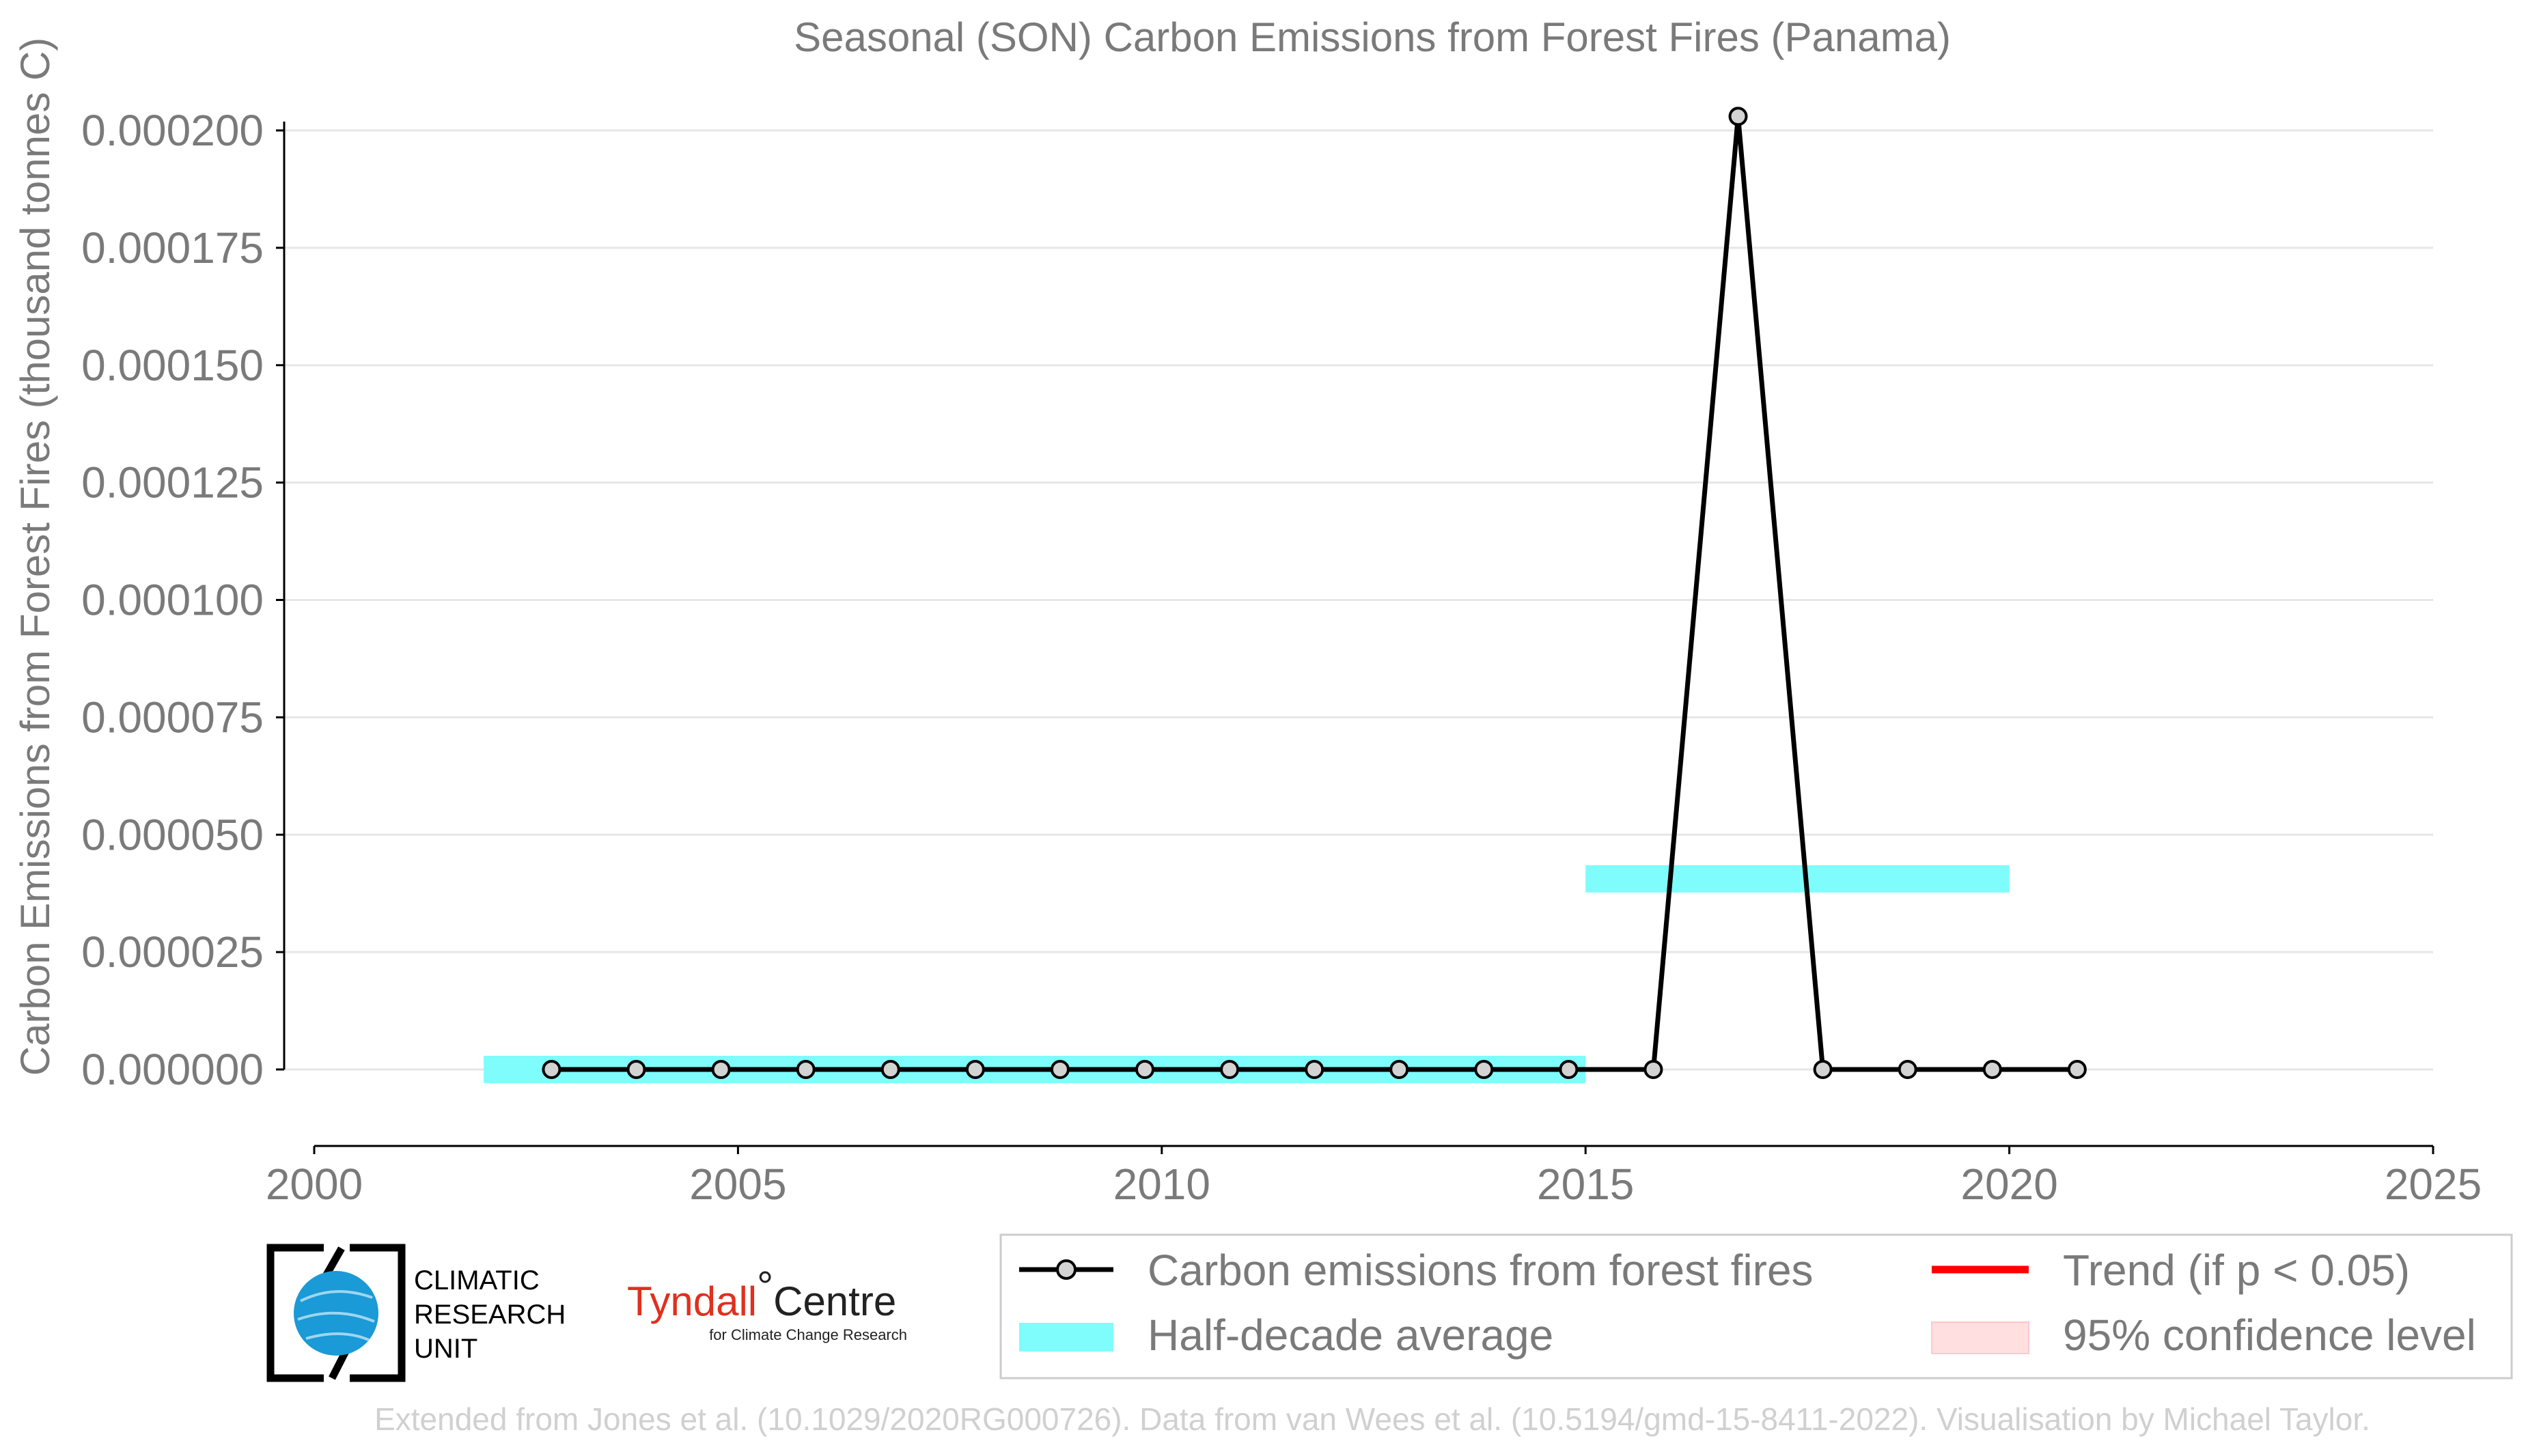  Describe the element at coordinates (1350, 1335) in the screenshot. I see `legend-label-half-decade: Half-decade average` at that location.